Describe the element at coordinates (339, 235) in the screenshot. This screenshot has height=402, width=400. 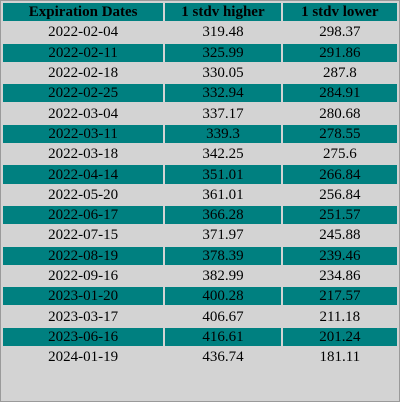
I see `stdv-lower-cell: 245.88` at that location.